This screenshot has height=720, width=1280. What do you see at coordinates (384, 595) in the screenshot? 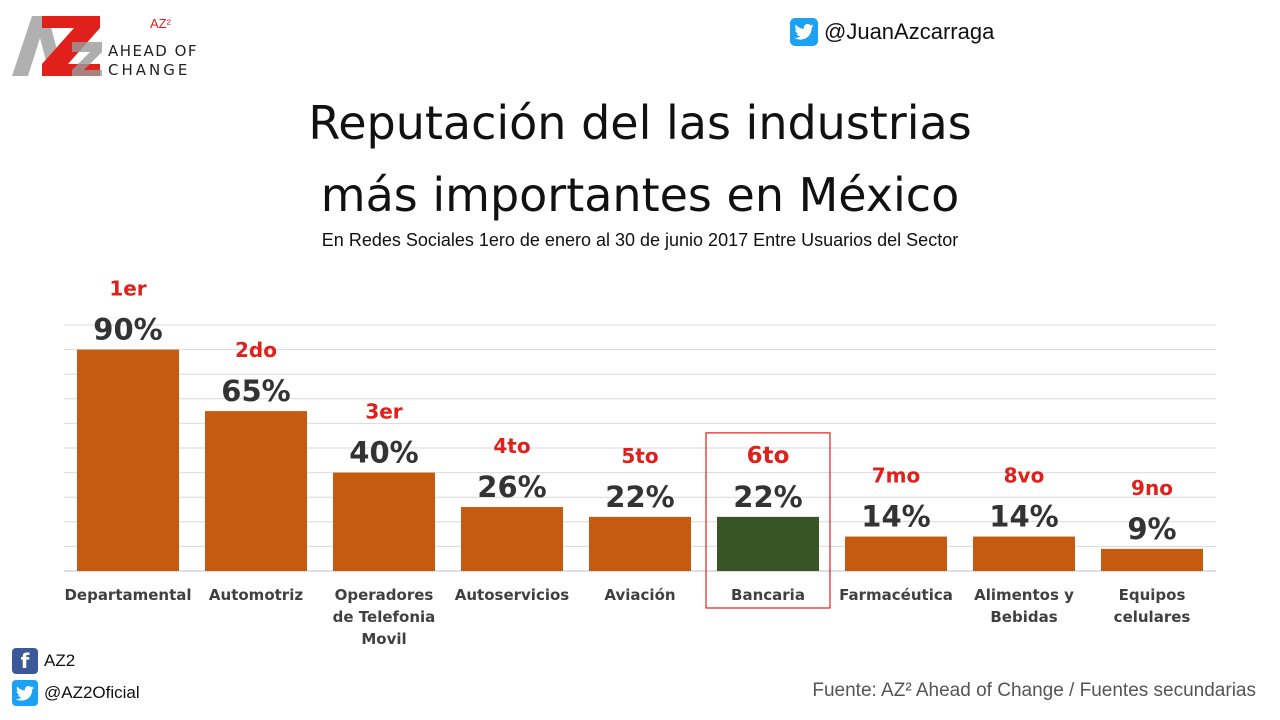
I see `x-tick-label: Operadores` at bounding box center [384, 595].